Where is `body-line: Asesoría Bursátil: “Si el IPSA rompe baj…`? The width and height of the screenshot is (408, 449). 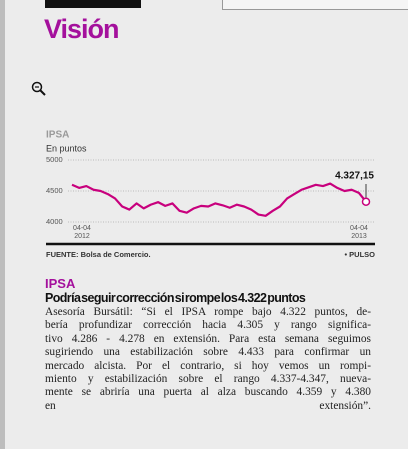 body-line: Asesoría Bursátil: “Si el IPSA rompe baj… is located at coordinates (208, 312).